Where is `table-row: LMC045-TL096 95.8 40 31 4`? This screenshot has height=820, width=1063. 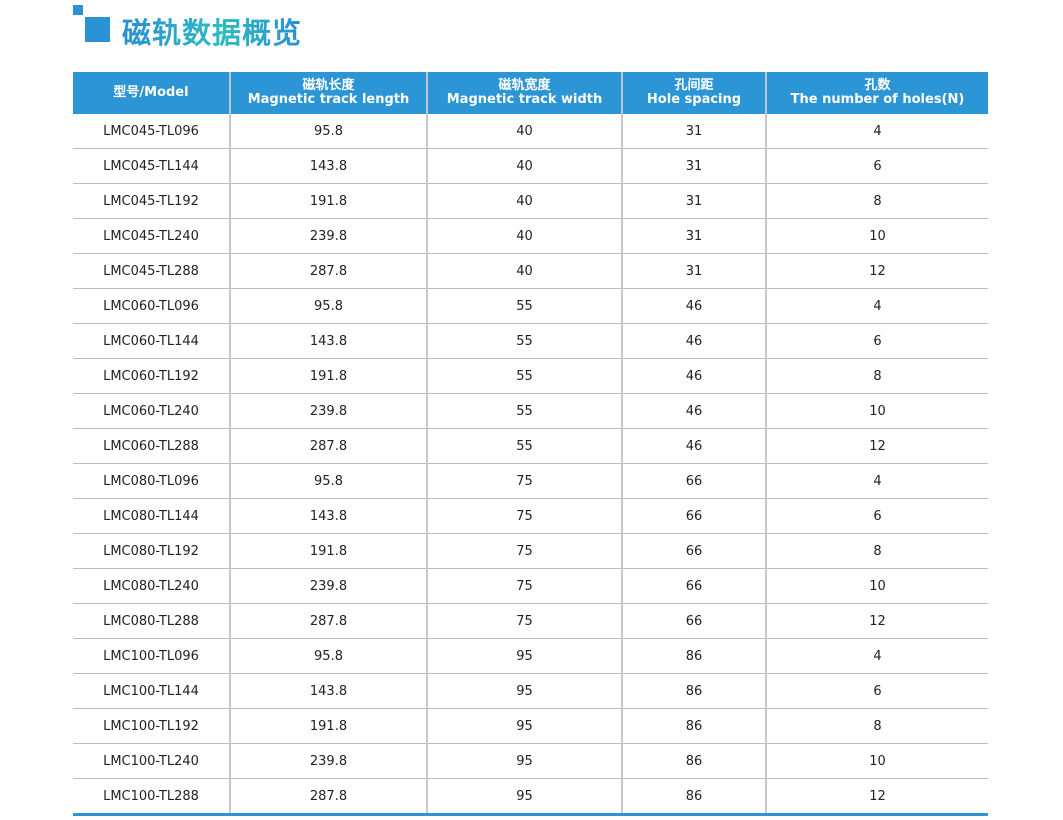
table-row: LMC045-TL096 95.8 40 31 4 is located at coordinates (530, 131).